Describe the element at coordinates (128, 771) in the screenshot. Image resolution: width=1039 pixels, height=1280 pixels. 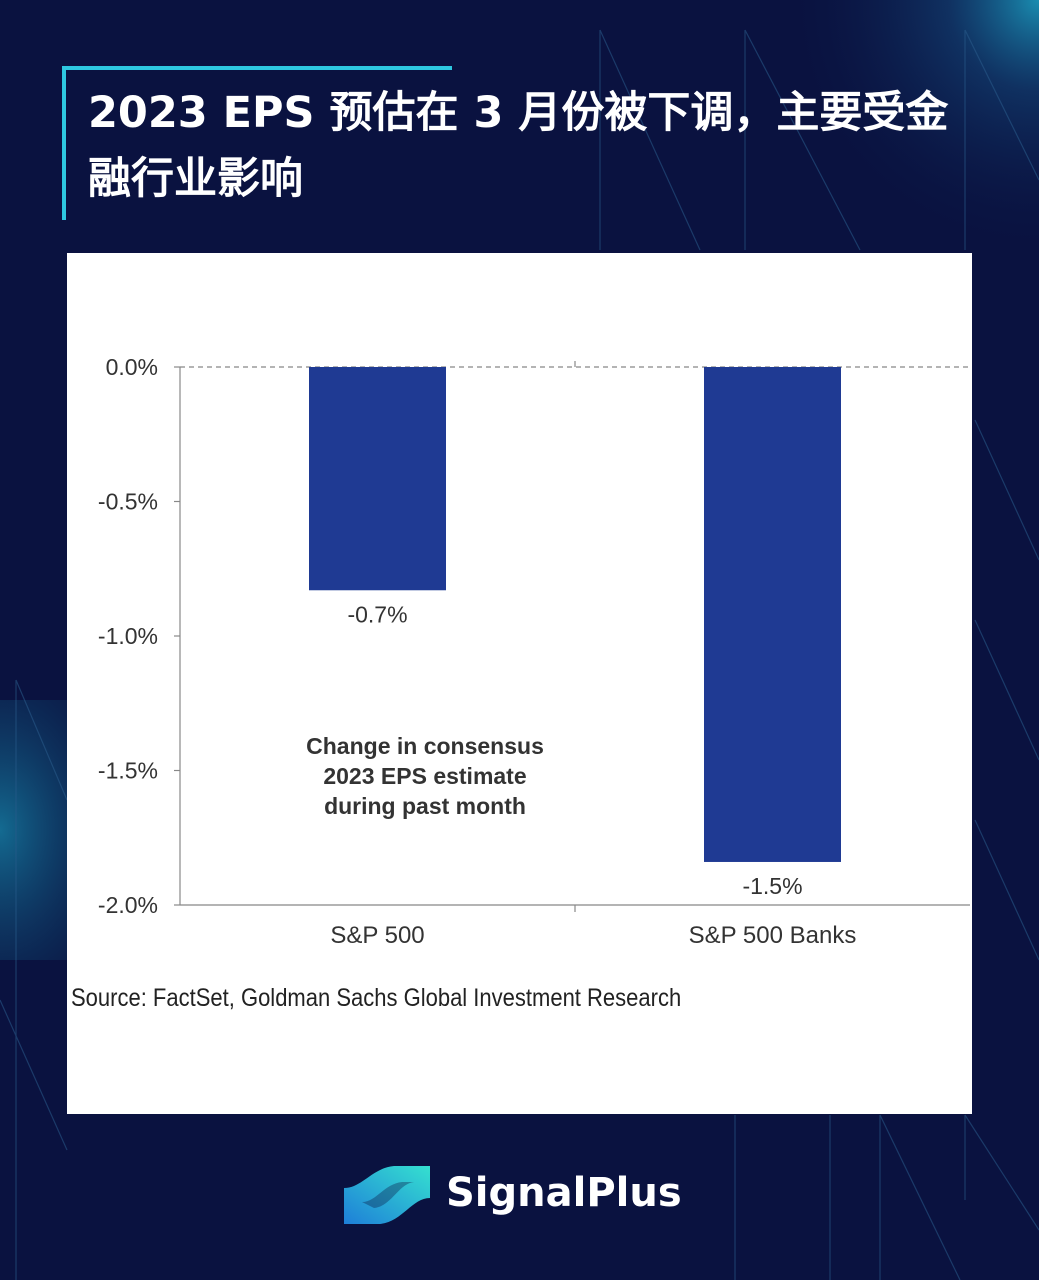
I see `y-tick-label: -1.5%` at that location.